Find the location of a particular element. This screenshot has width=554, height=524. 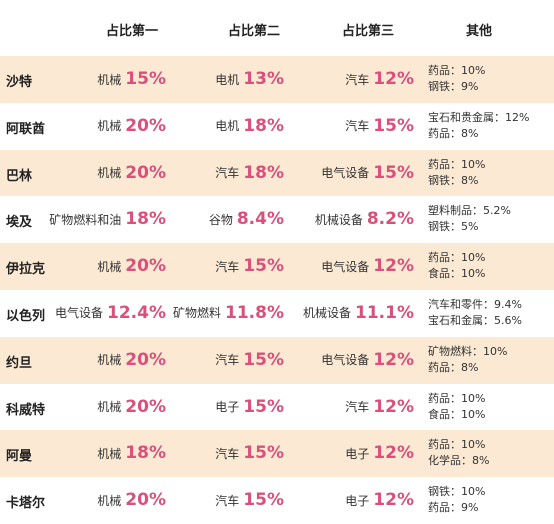

other-cell: 钢铁：10% 药品：9% is located at coordinates (456, 500).